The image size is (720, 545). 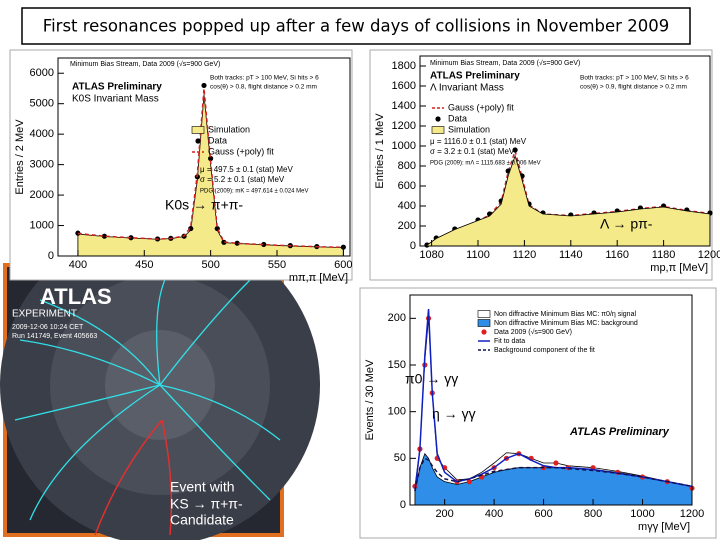 I want to click on y-tick-label: 1200, so click(x=404, y=126).